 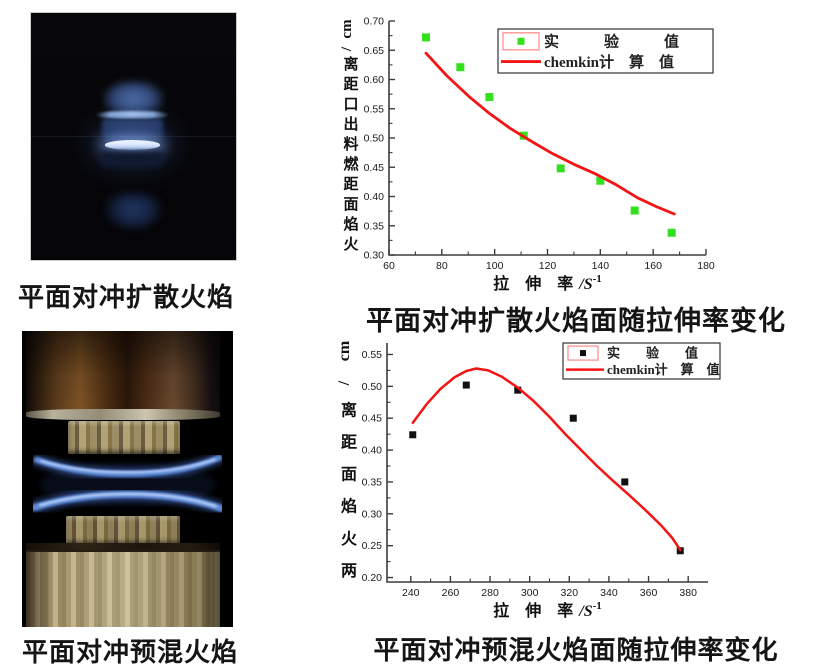 I want to click on lower-nozzle, so click(x=123, y=530).